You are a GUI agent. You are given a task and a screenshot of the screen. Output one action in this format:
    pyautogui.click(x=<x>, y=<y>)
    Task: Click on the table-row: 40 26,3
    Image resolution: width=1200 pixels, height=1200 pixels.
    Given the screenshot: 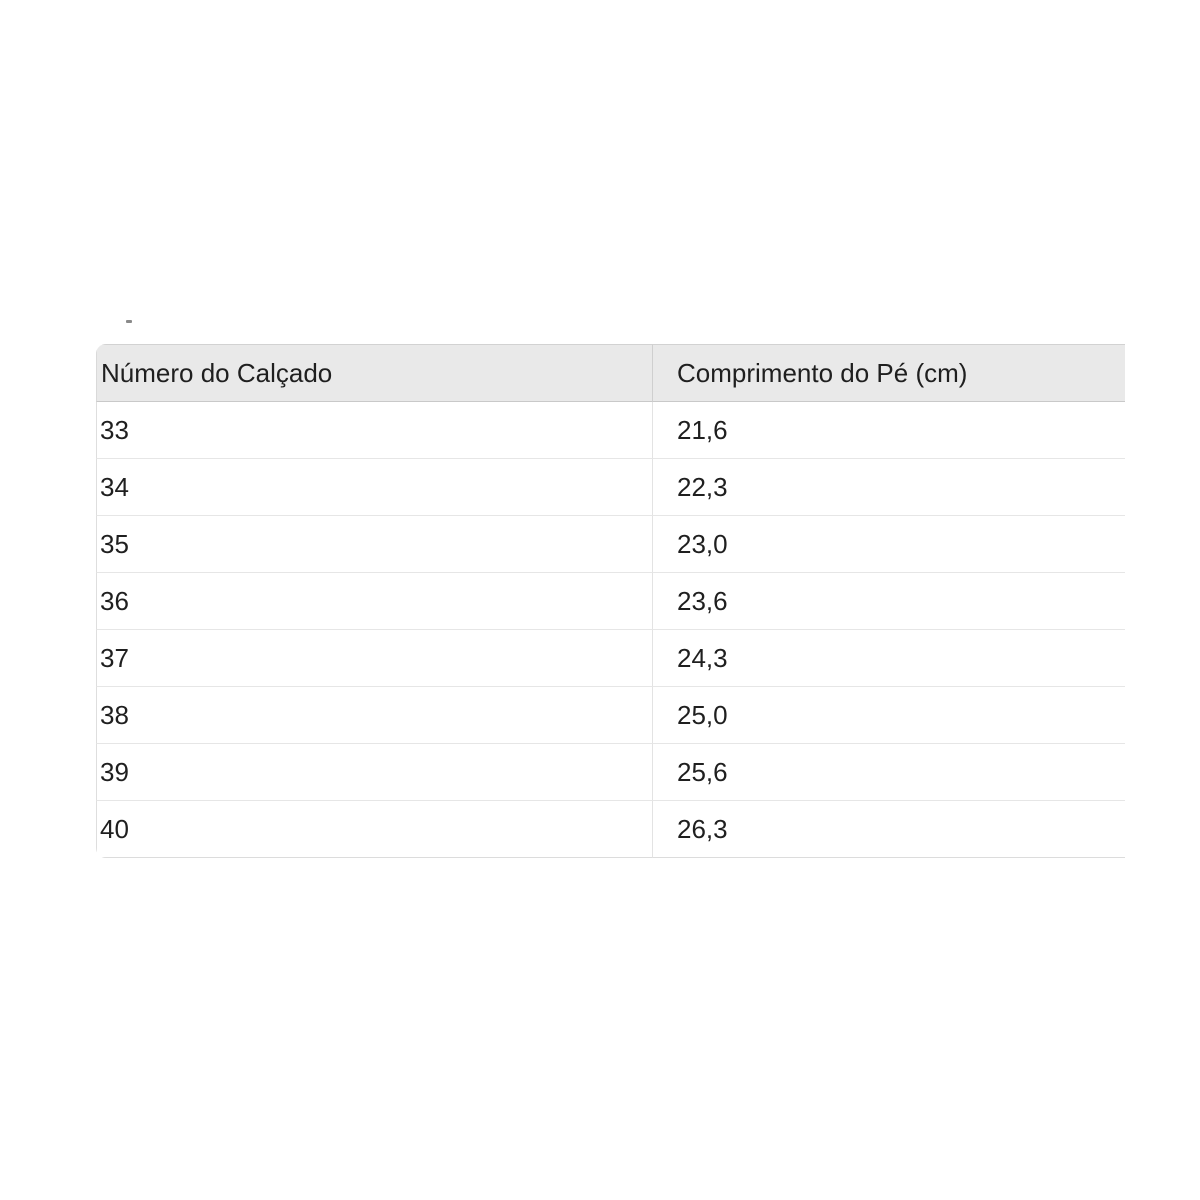 What is the action you would take?
    pyautogui.click(x=610, y=829)
    